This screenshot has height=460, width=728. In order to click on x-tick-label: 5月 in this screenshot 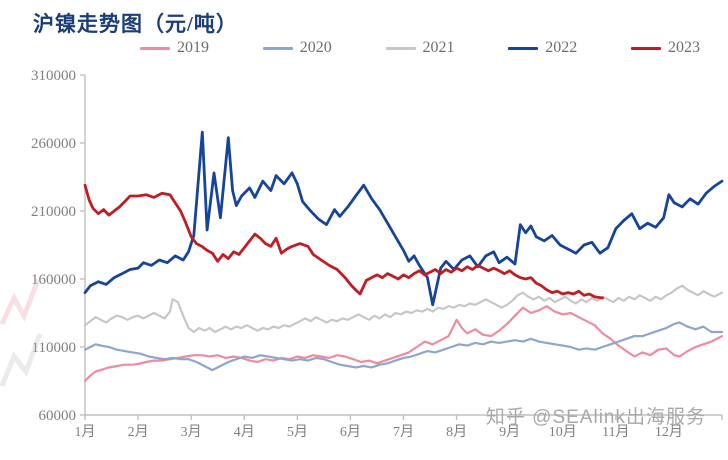, I will do `click(297, 432)`.